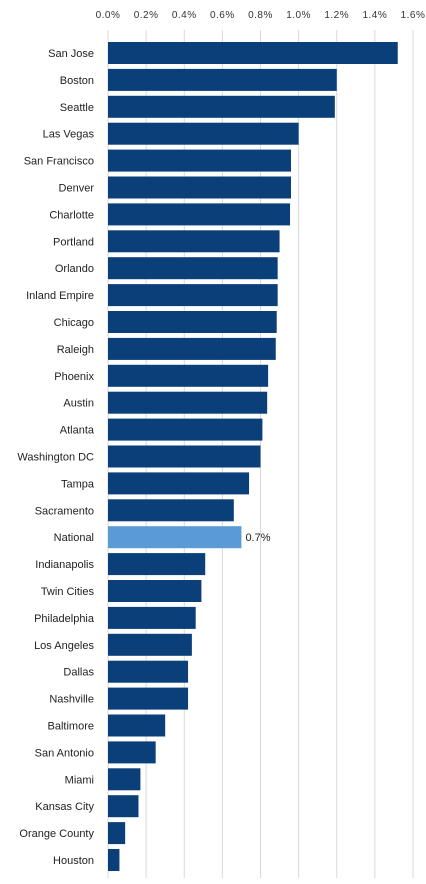  I want to click on category-label: Dallas, so click(78, 673).